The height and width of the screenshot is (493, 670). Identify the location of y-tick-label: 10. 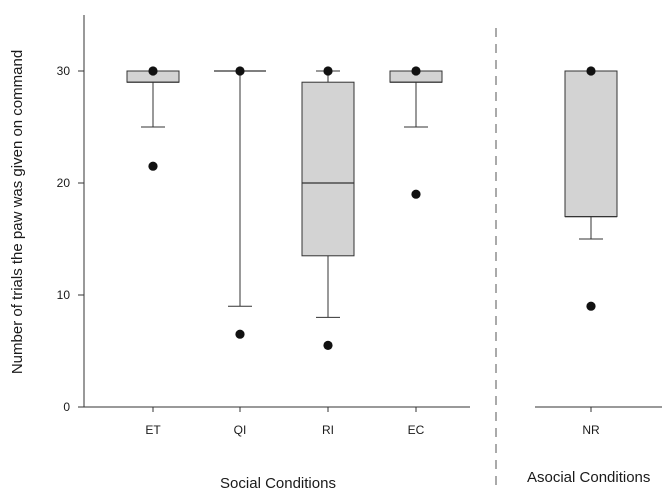
(64, 295).